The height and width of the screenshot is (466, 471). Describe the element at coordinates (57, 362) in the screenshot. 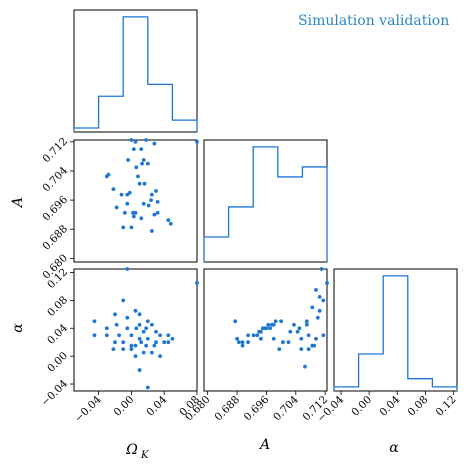

I see `y-tick-label-alpha: 0.00` at that location.